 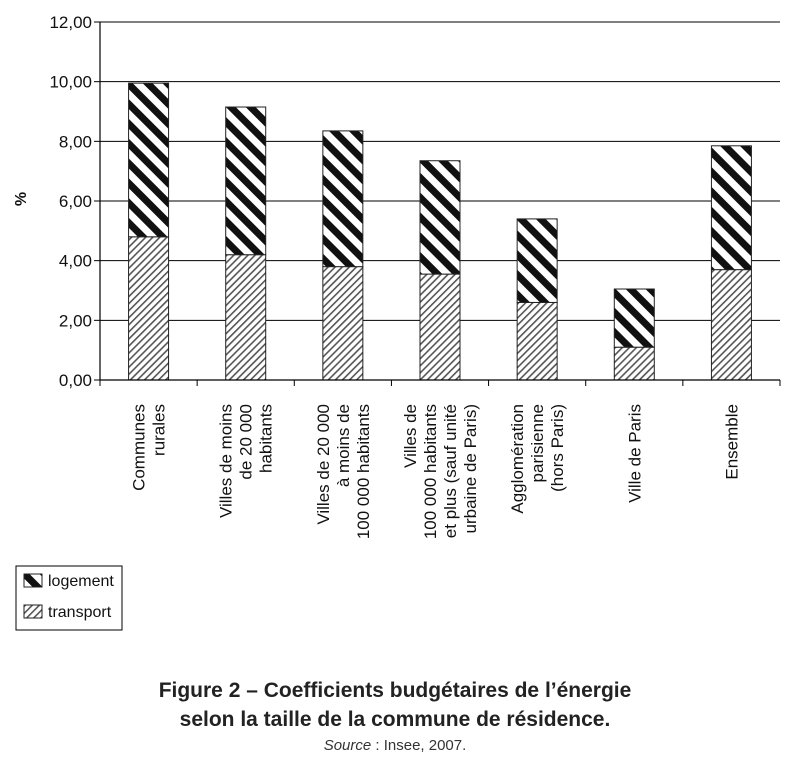 I want to click on source-text: : Insee, 2007., so click(x=419, y=745).